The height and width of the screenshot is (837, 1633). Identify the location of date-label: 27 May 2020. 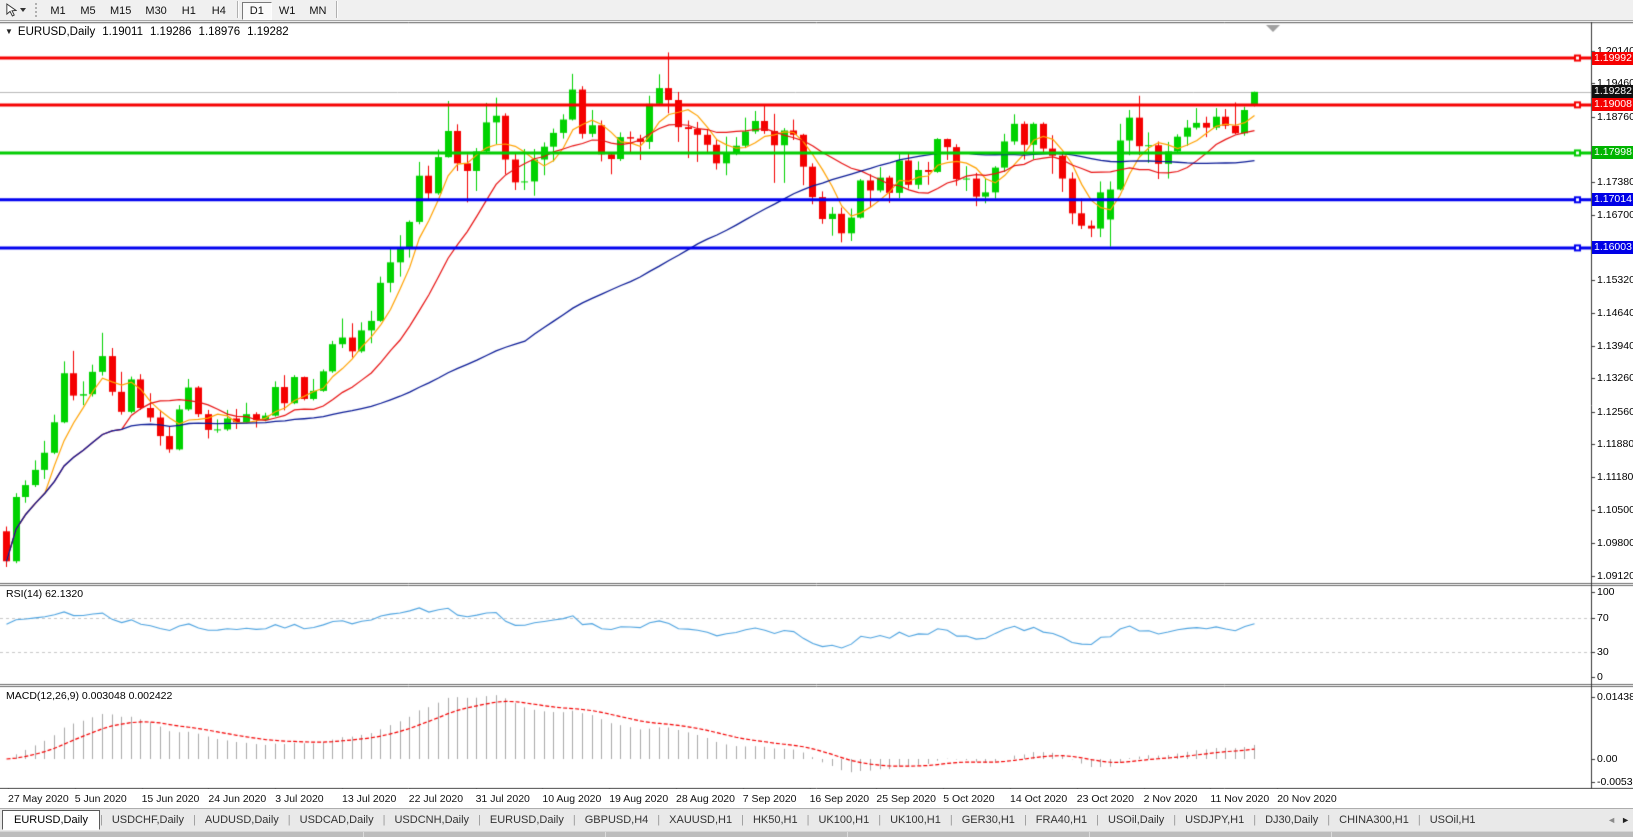
(38, 799).